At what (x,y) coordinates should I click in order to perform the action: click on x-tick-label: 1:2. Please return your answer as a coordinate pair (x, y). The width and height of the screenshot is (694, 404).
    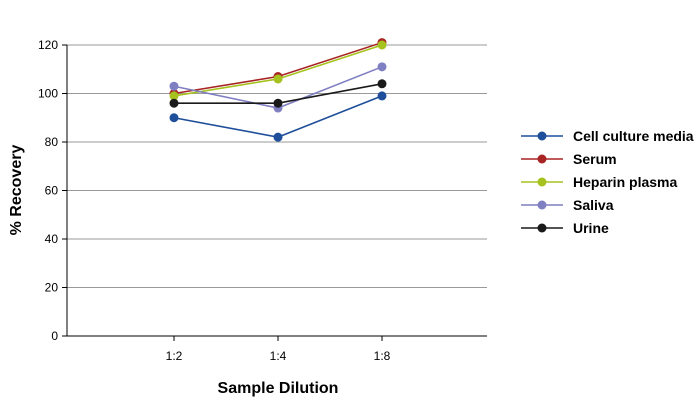
    Looking at the image, I should click on (174, 356).